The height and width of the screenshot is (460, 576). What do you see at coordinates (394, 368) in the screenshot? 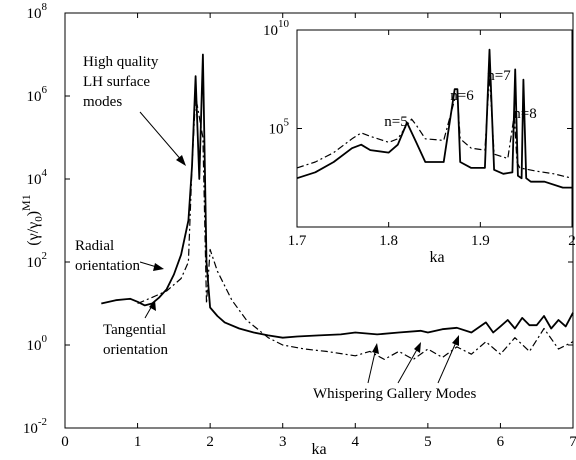
I see `annotation-whispering: Whispering Gallery Modes` at bounding box center [394, 368].